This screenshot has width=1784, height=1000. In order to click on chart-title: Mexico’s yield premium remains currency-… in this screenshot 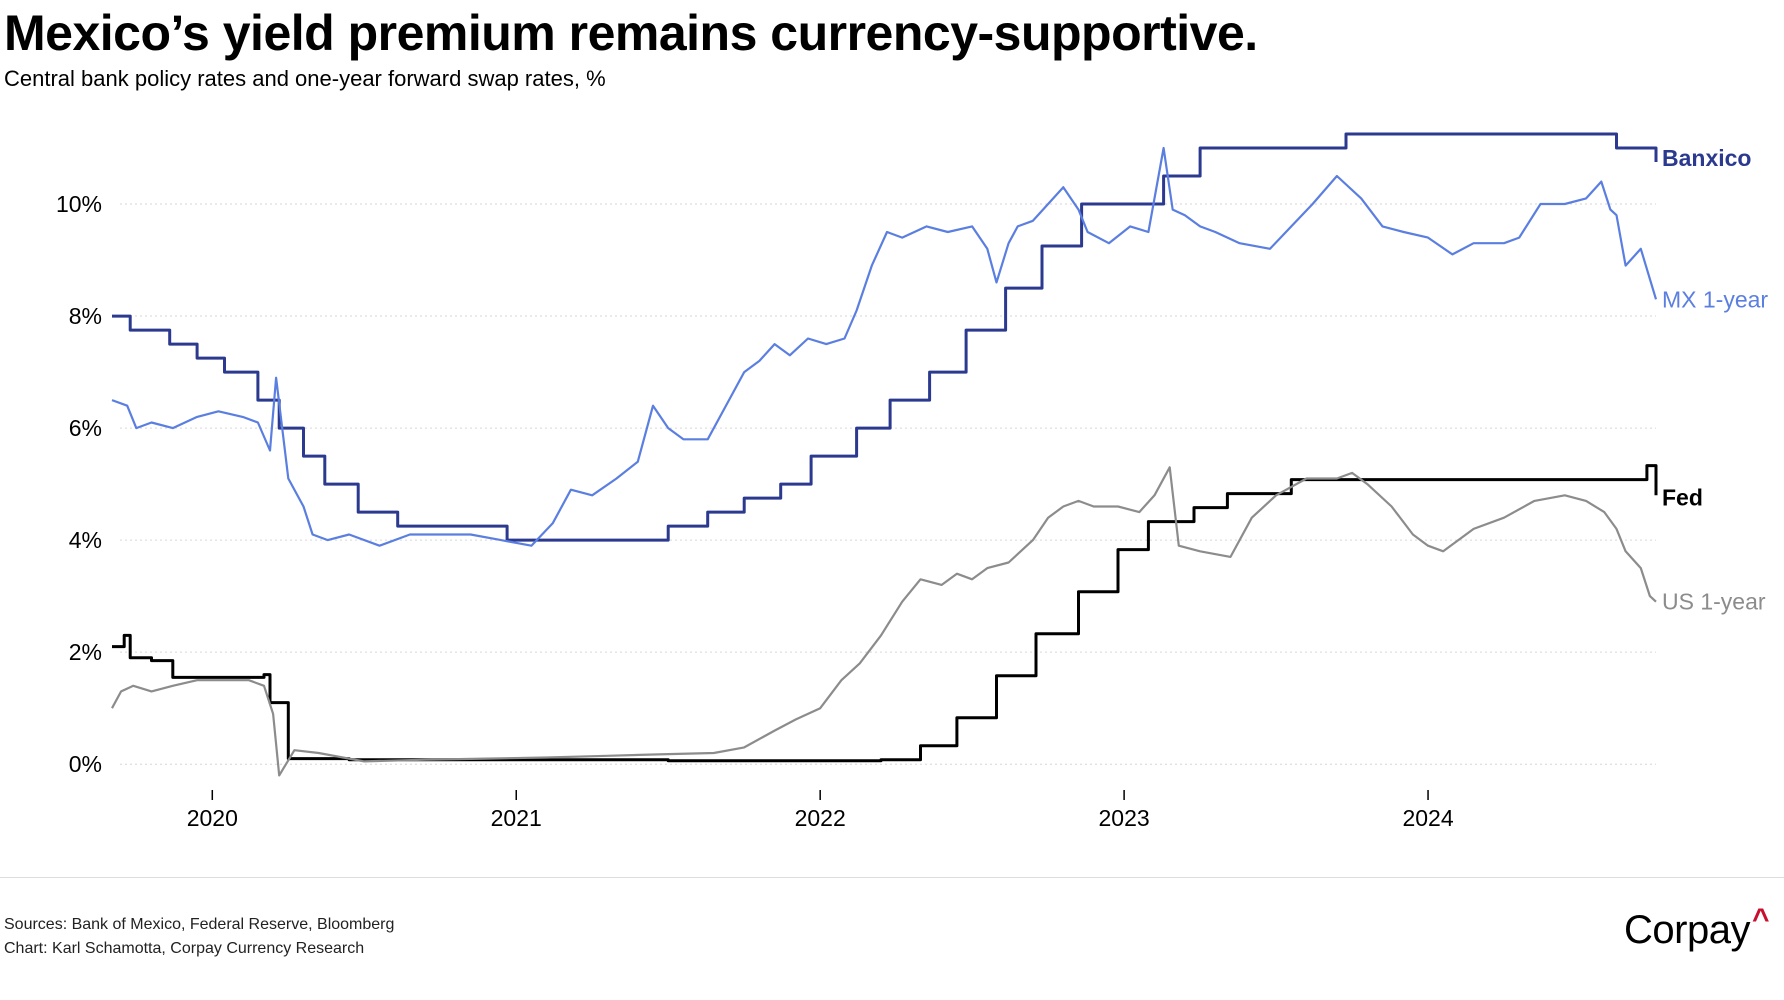, I will do `click(631, 33)`.